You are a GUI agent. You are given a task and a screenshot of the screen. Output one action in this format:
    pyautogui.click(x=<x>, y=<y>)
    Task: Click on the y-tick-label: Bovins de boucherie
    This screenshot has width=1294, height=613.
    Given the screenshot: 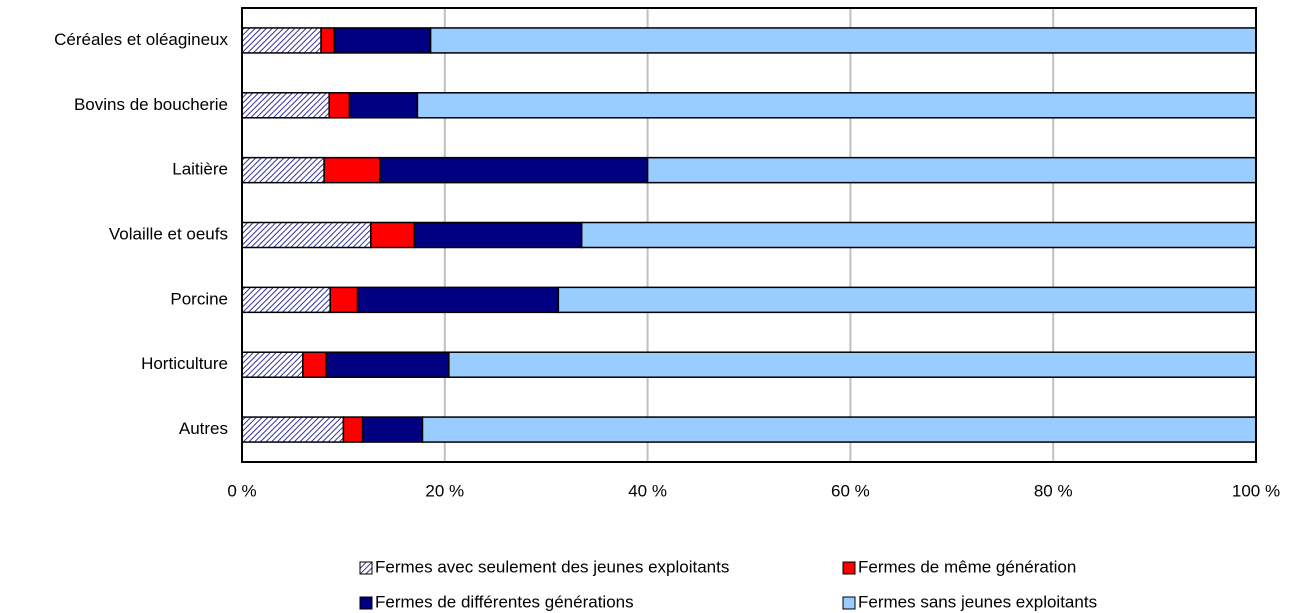 What is the action you would take?
    pyautogui.click(x=151, y=104)
    